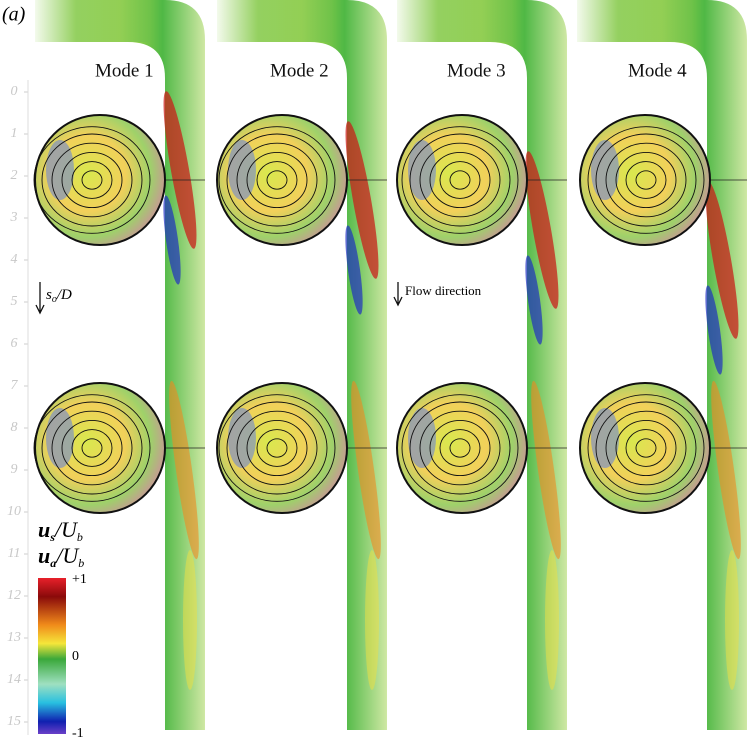 The height and width of the screenshot is (743, 748). I want to click on label-main: s, so click(49, 295).